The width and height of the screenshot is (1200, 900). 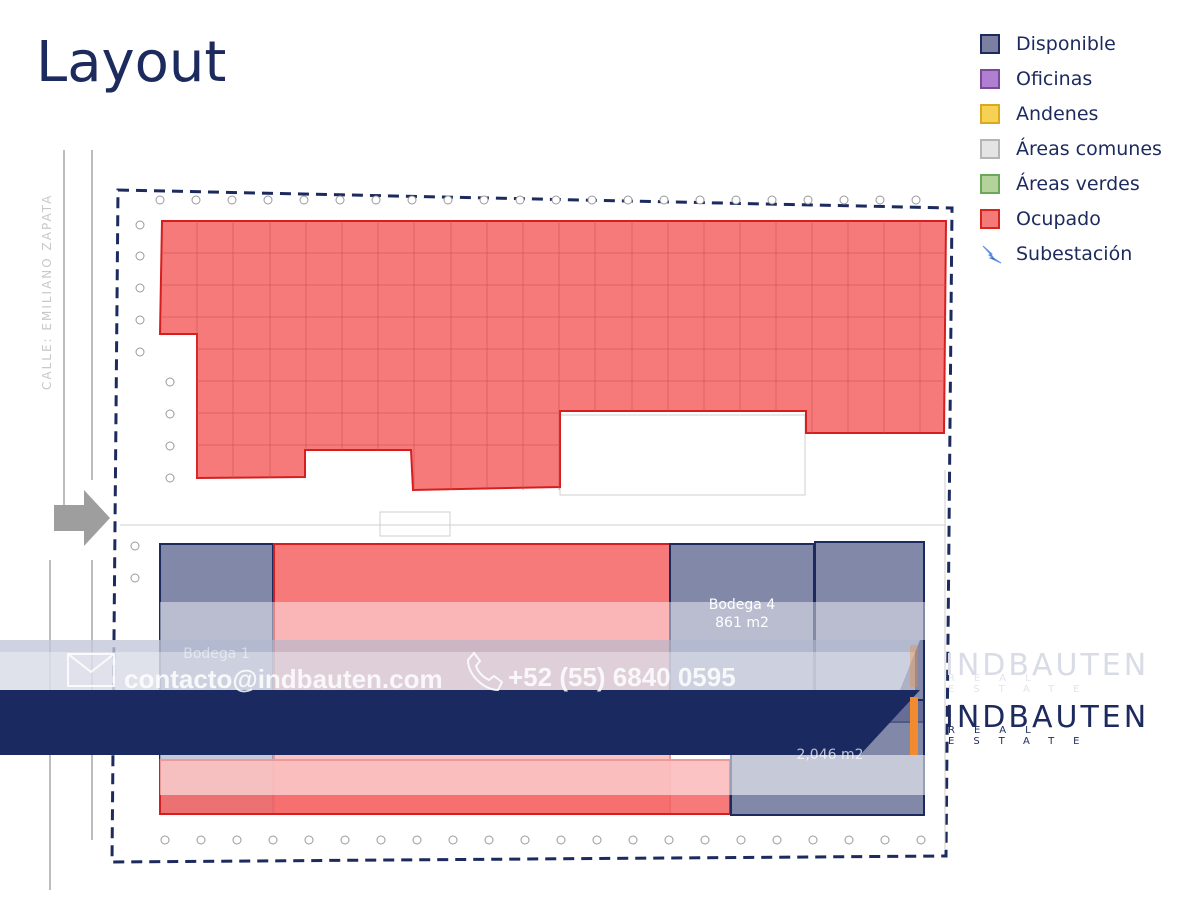 I want to click on overlay-band-light, so click(x=542, y=621).